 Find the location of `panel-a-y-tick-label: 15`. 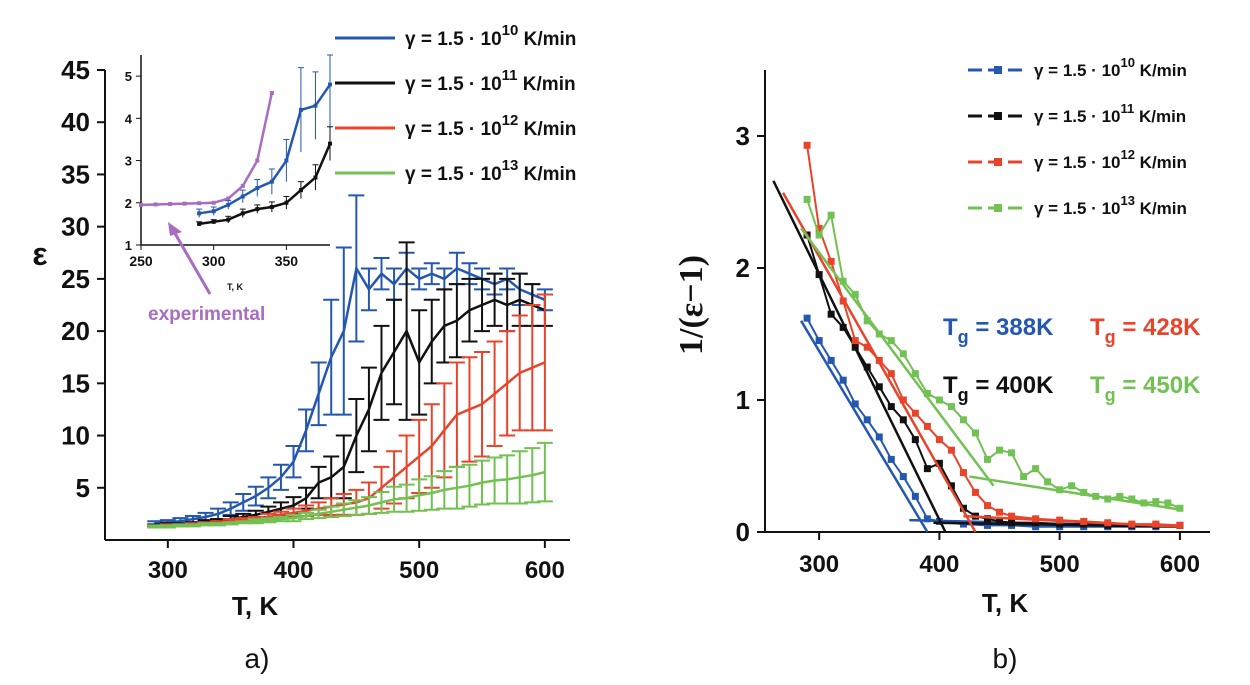

panel-a-y-tick-label: 15 is located at coordinates (75, 383).